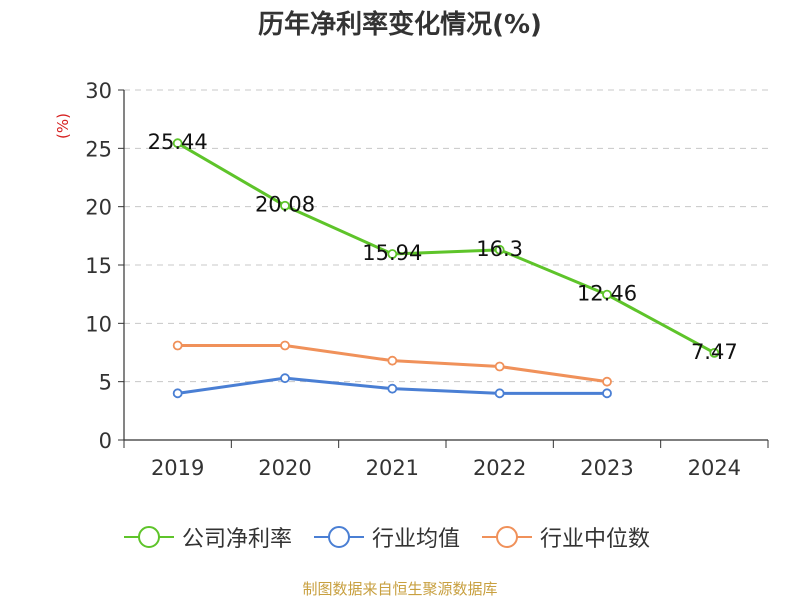 The height and width of the screenshot is (600, 800). I want to click on chart-title: 历年净利率变化情况(%), so click(400, 25).